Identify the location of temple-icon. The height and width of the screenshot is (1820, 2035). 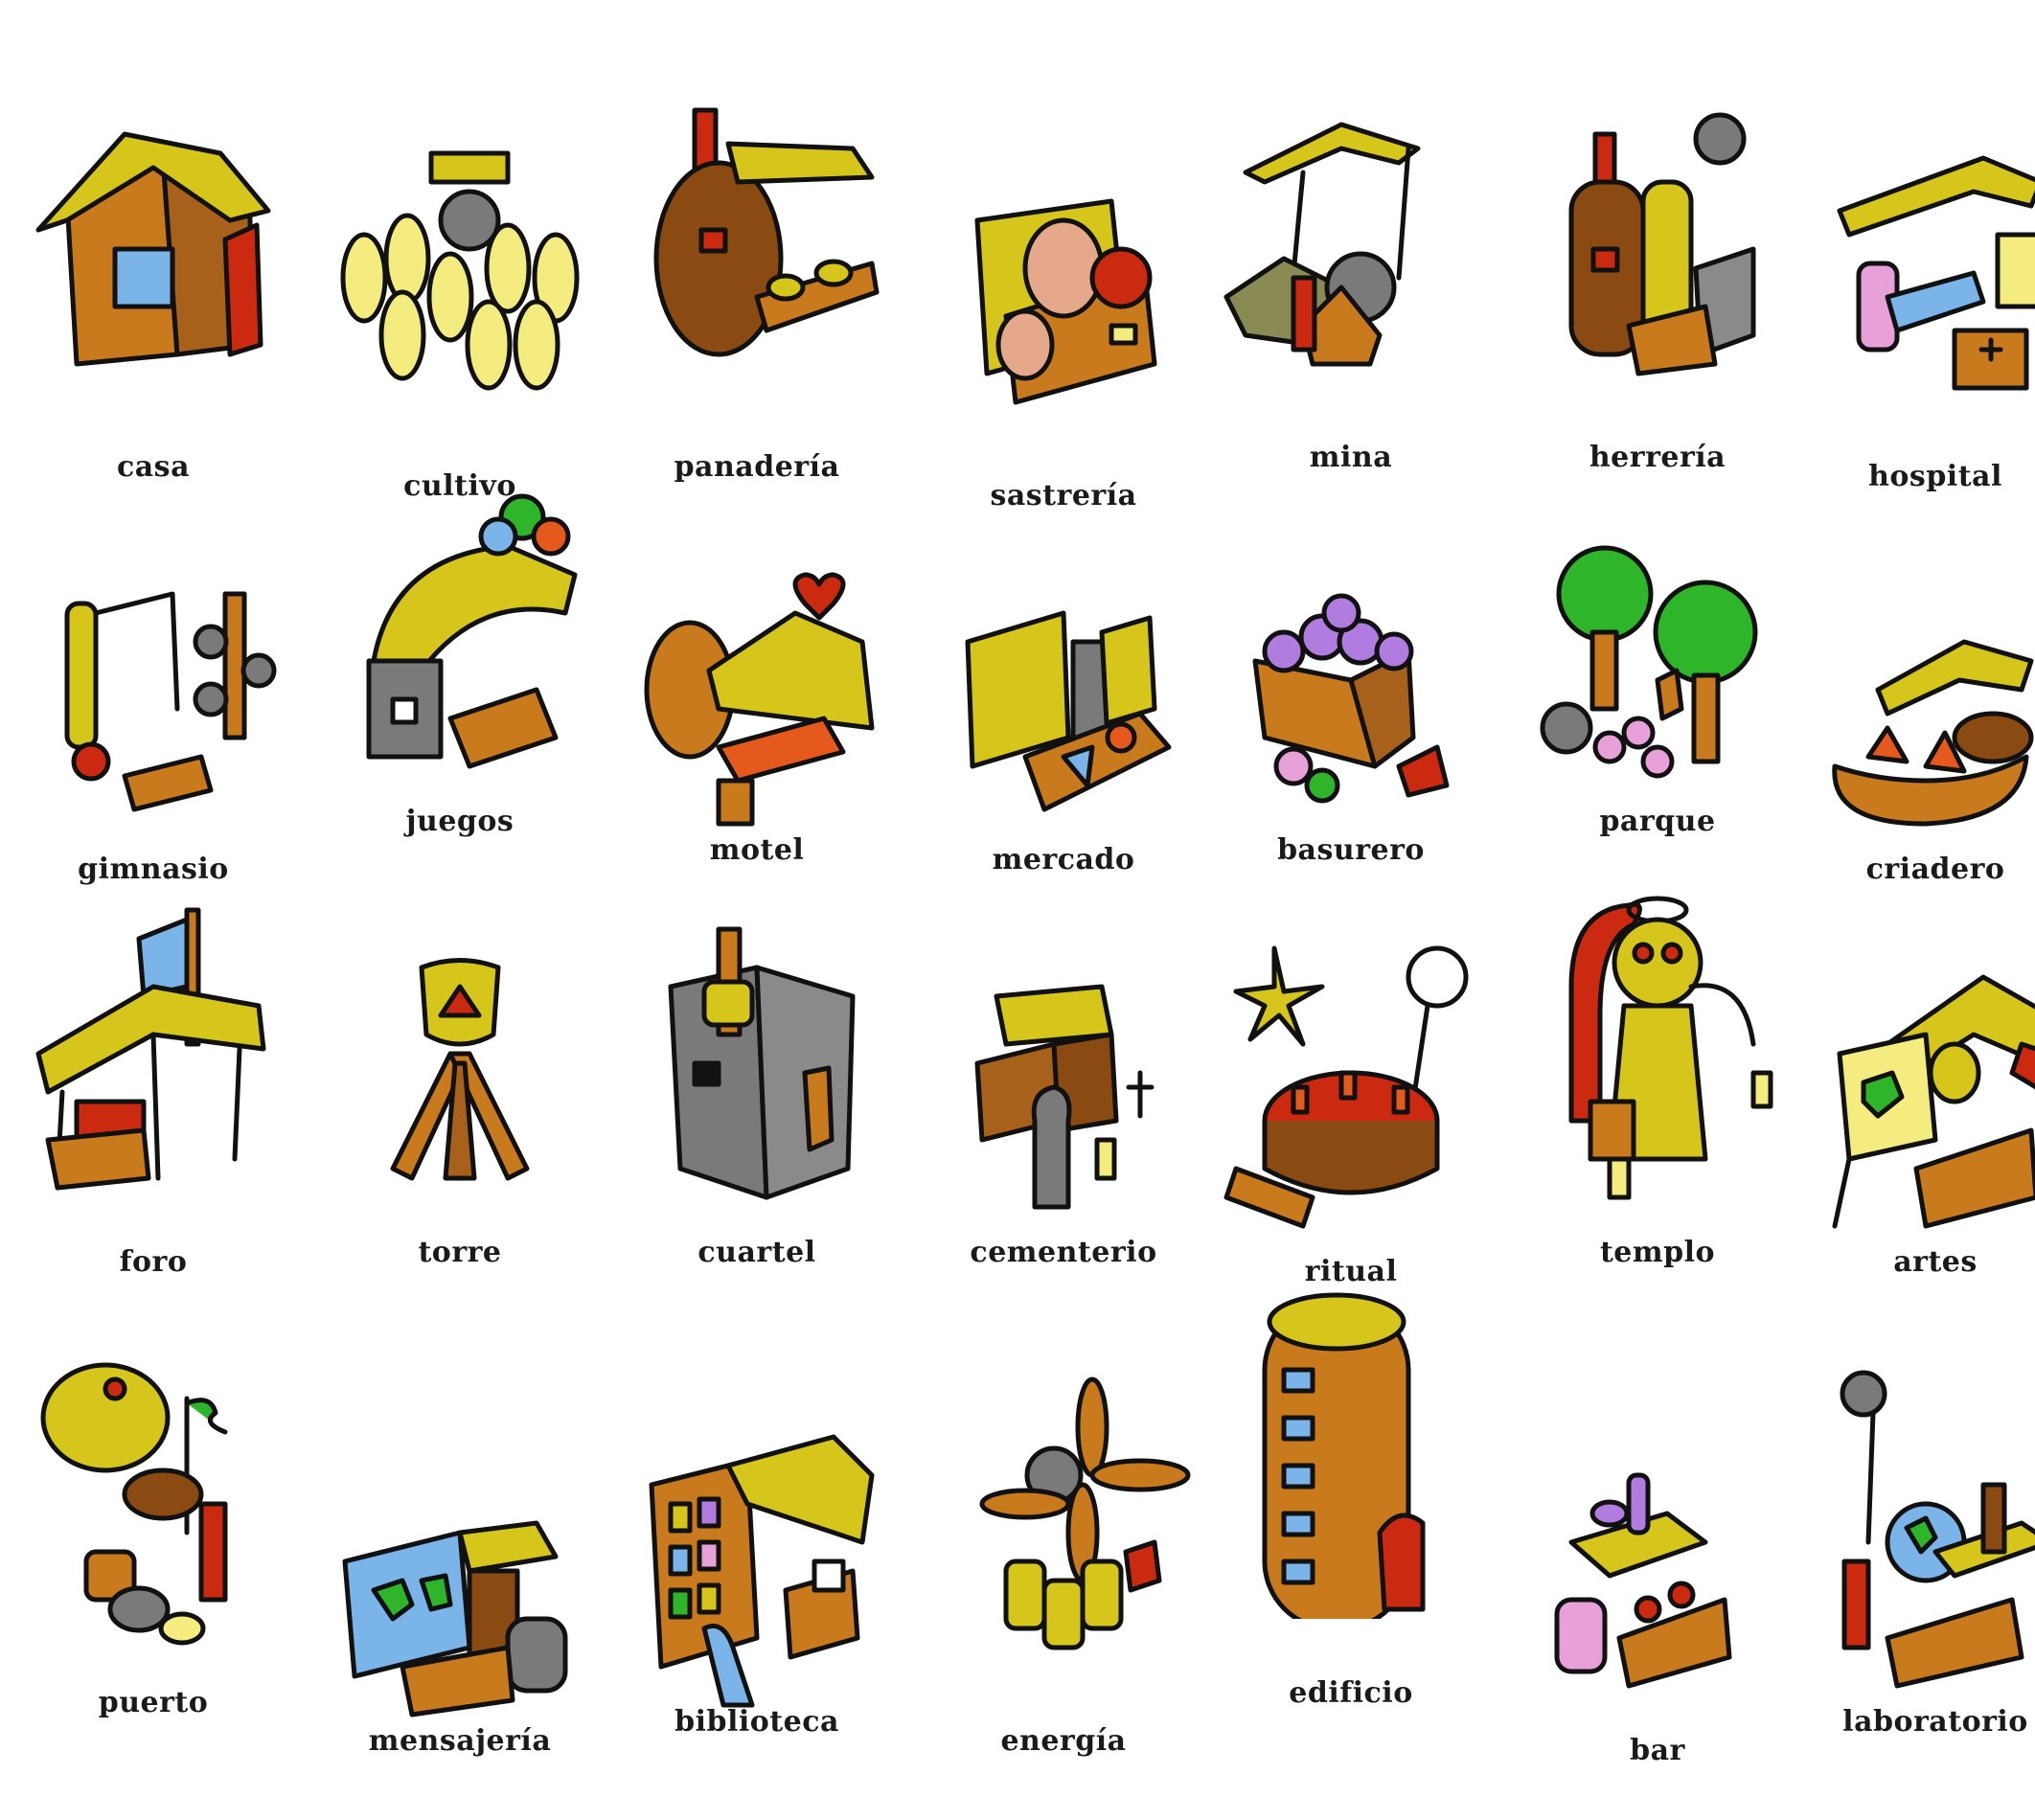
(1670, 1048).